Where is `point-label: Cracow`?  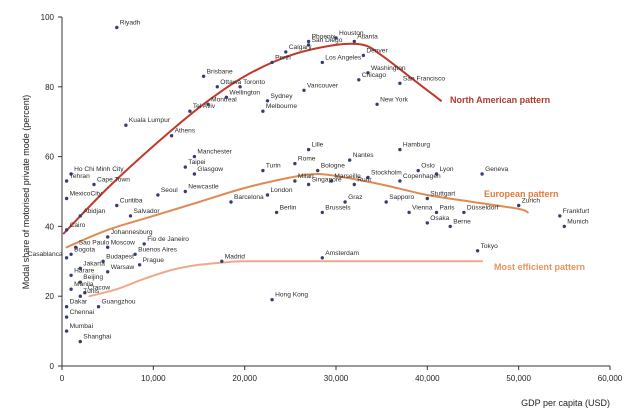 point-label: Cracow is located at coordinates (99, 288).